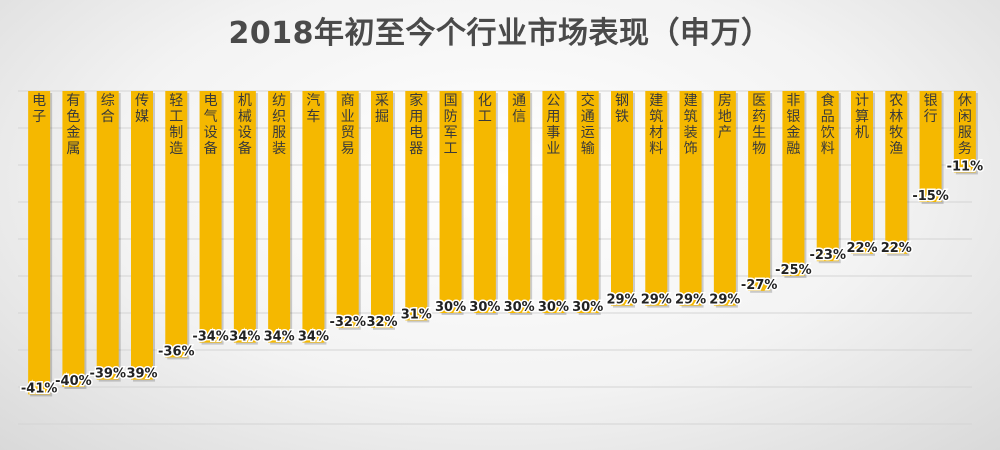 The width and height of the screenshot is (1000, 450). What do you see at coordinates (108, 109) in the screenshot?
I see `category-label: 综合` at bounding box center [108, 109].